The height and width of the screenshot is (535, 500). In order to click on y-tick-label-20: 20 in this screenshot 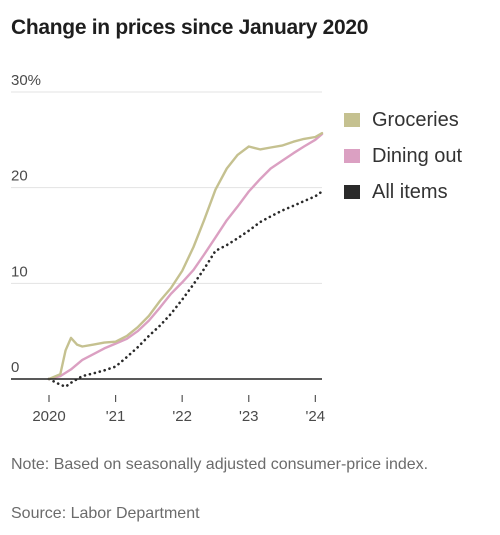, I will do `click(19, 176)`.